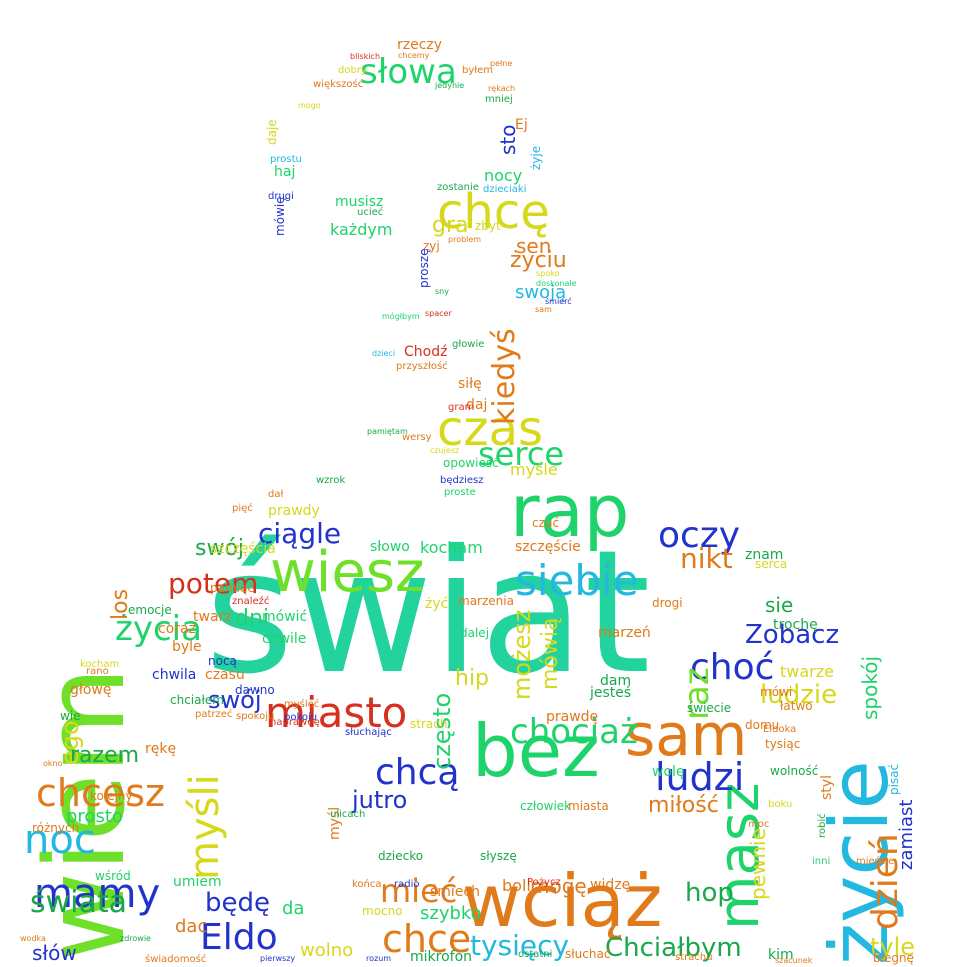  What do you see at coordinates (237, 903) in the screenshot?
I see `cloud-word: będę` at bounding box center [237, 903].